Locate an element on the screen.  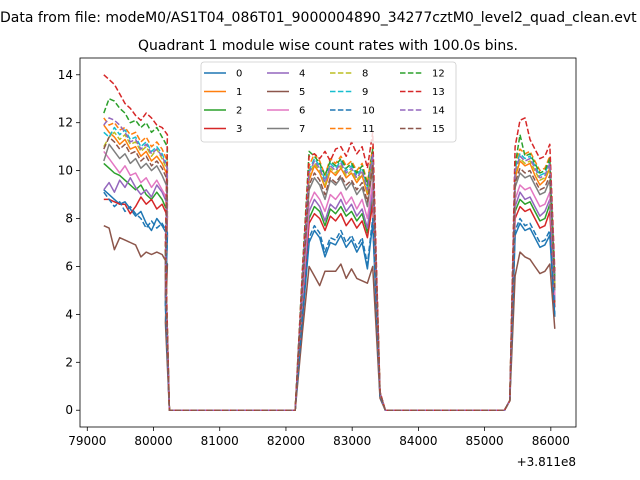
legend-label-5: 5 is located at coordinates (302, 92).